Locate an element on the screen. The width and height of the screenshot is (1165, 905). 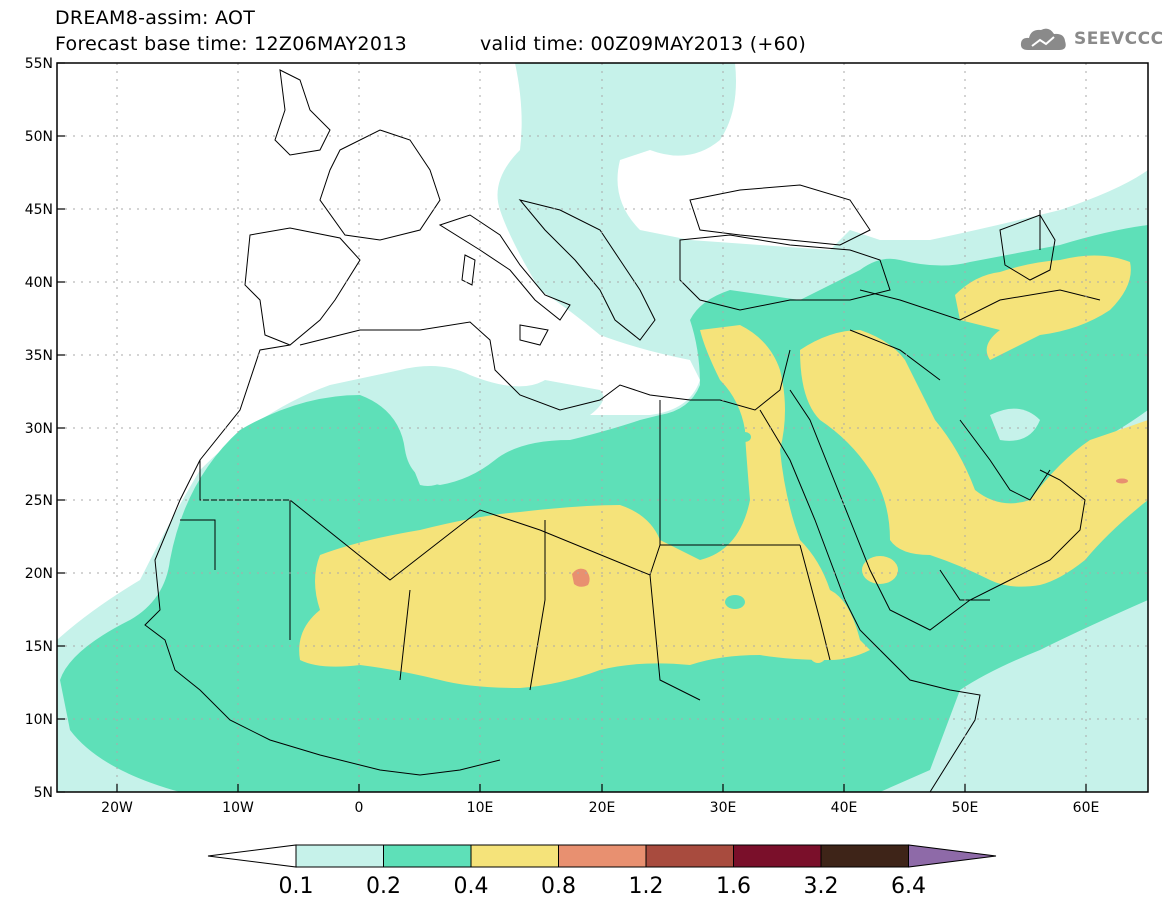
colorbar-label: 0.1 is located at coordinates (296, 886).